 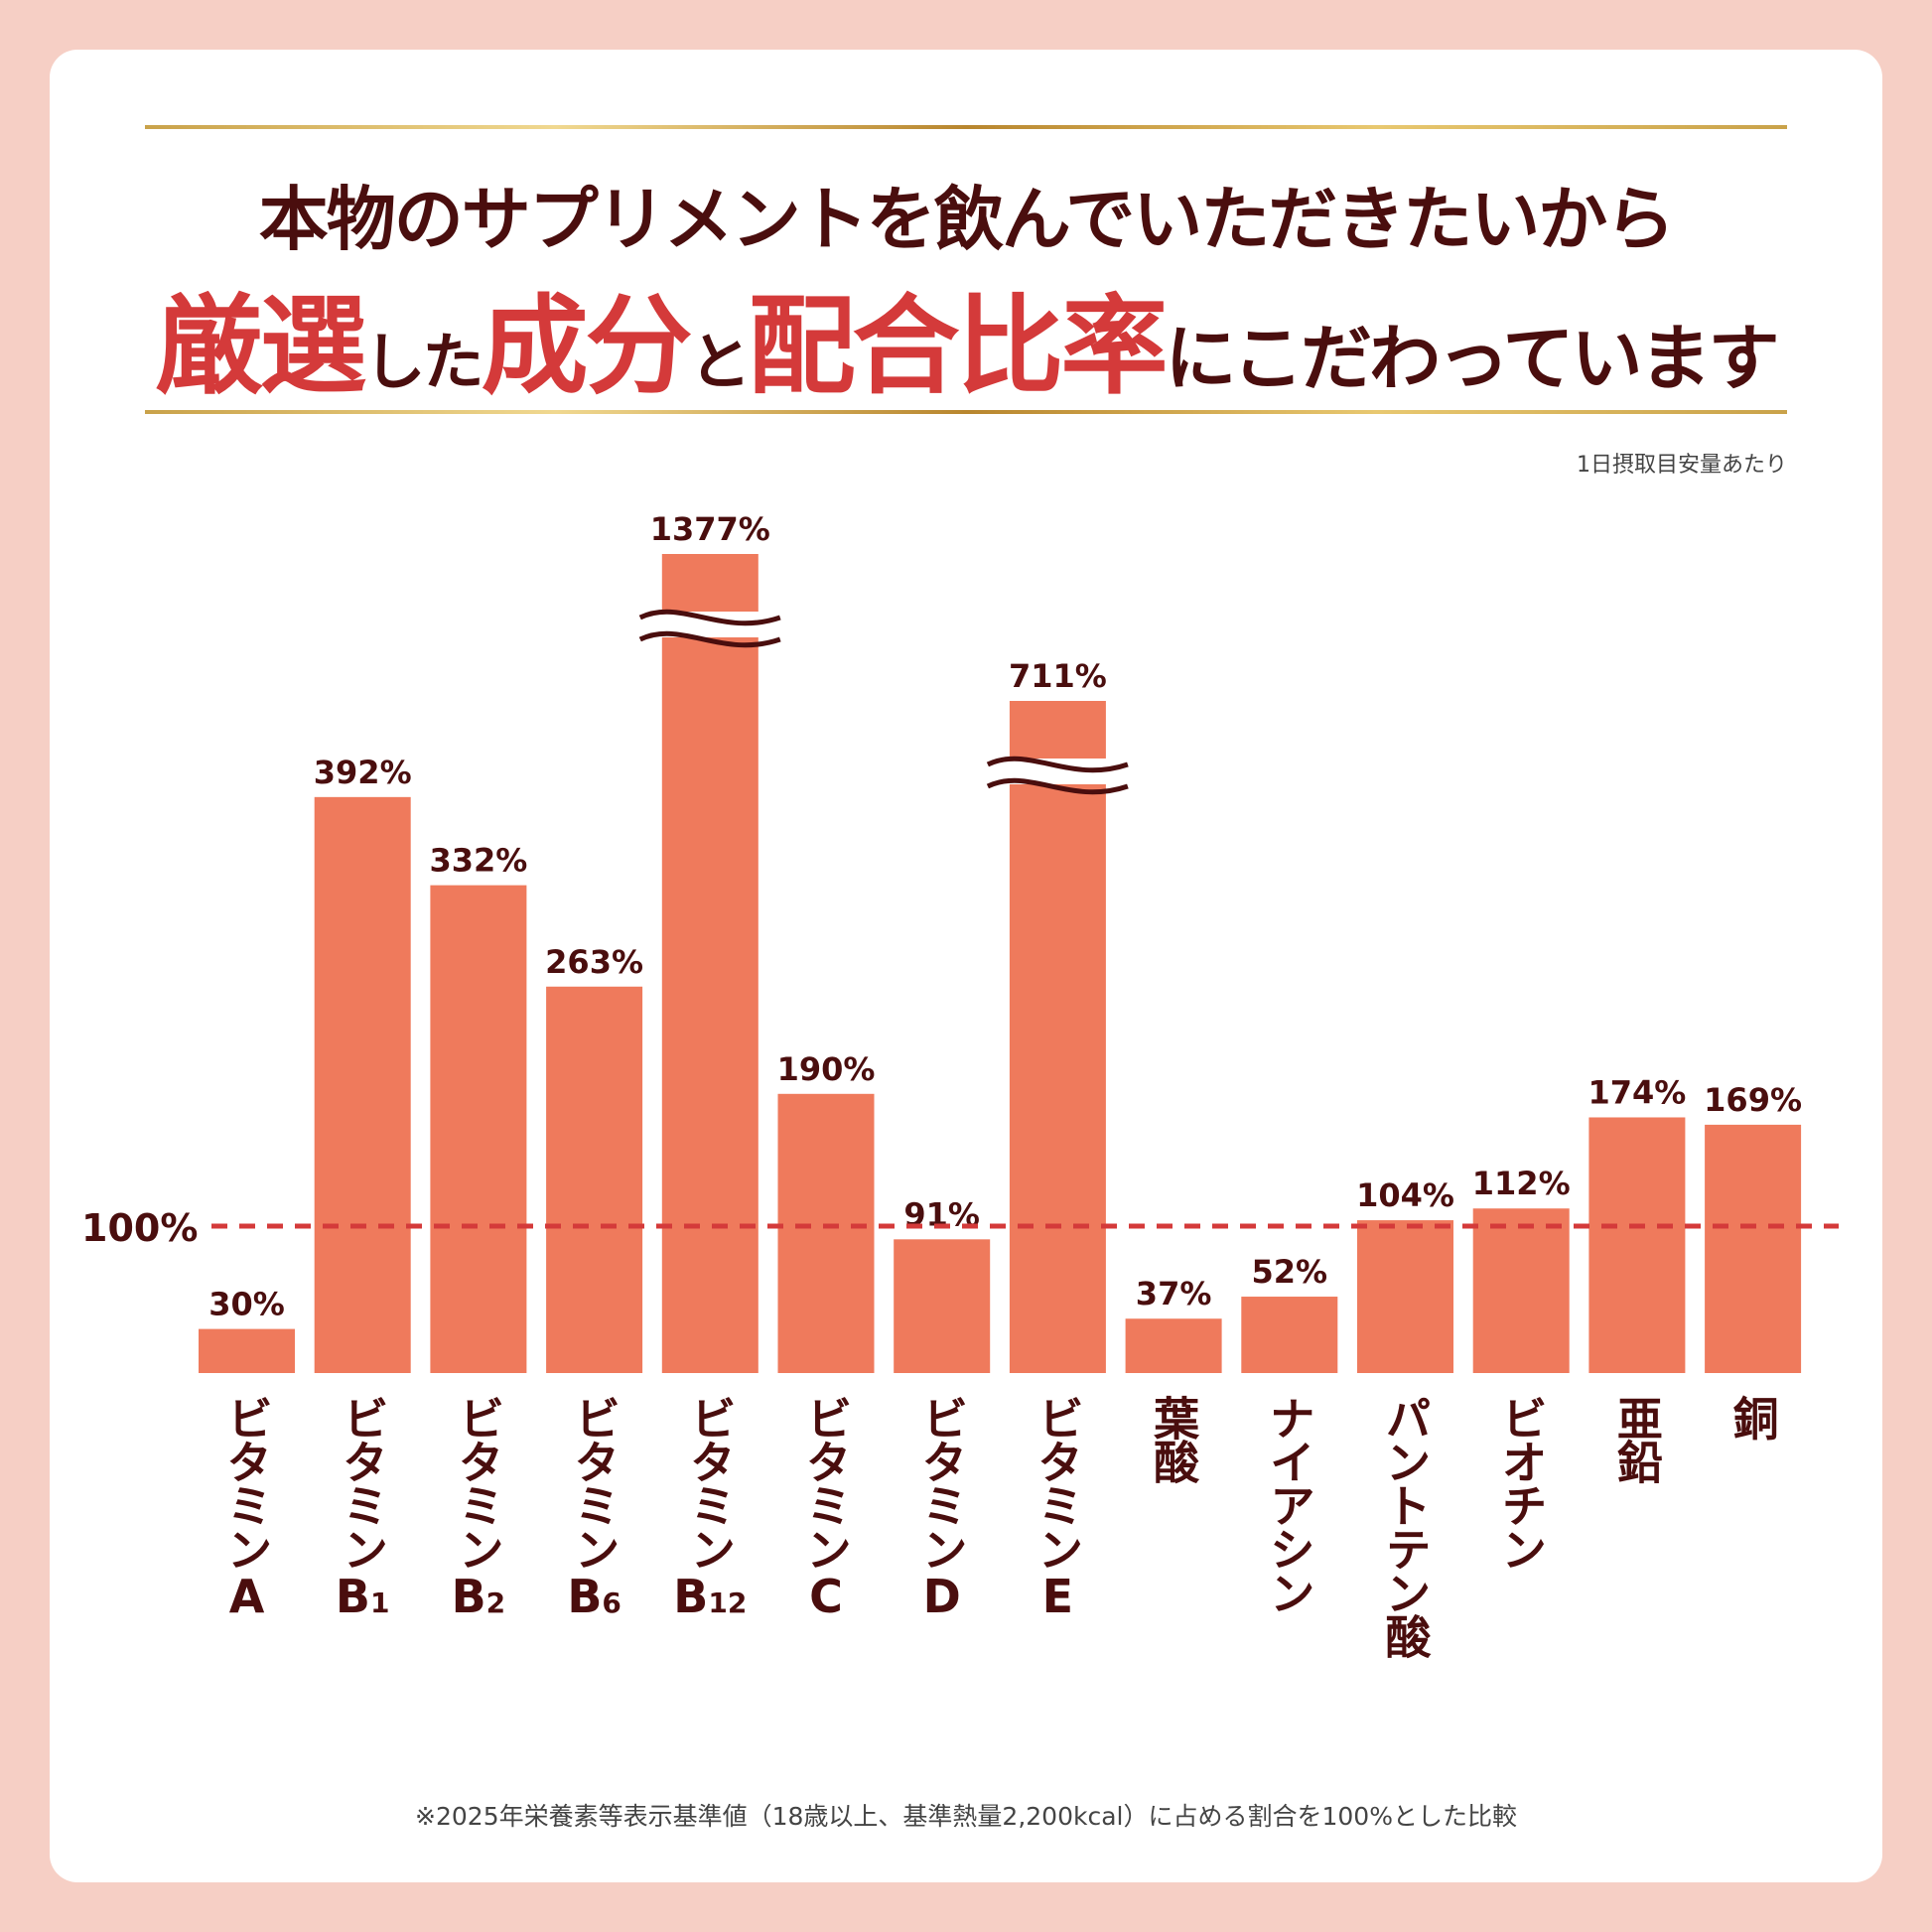 I want to click on category-label: ビタミン B6, so click(x=594, y=1507).